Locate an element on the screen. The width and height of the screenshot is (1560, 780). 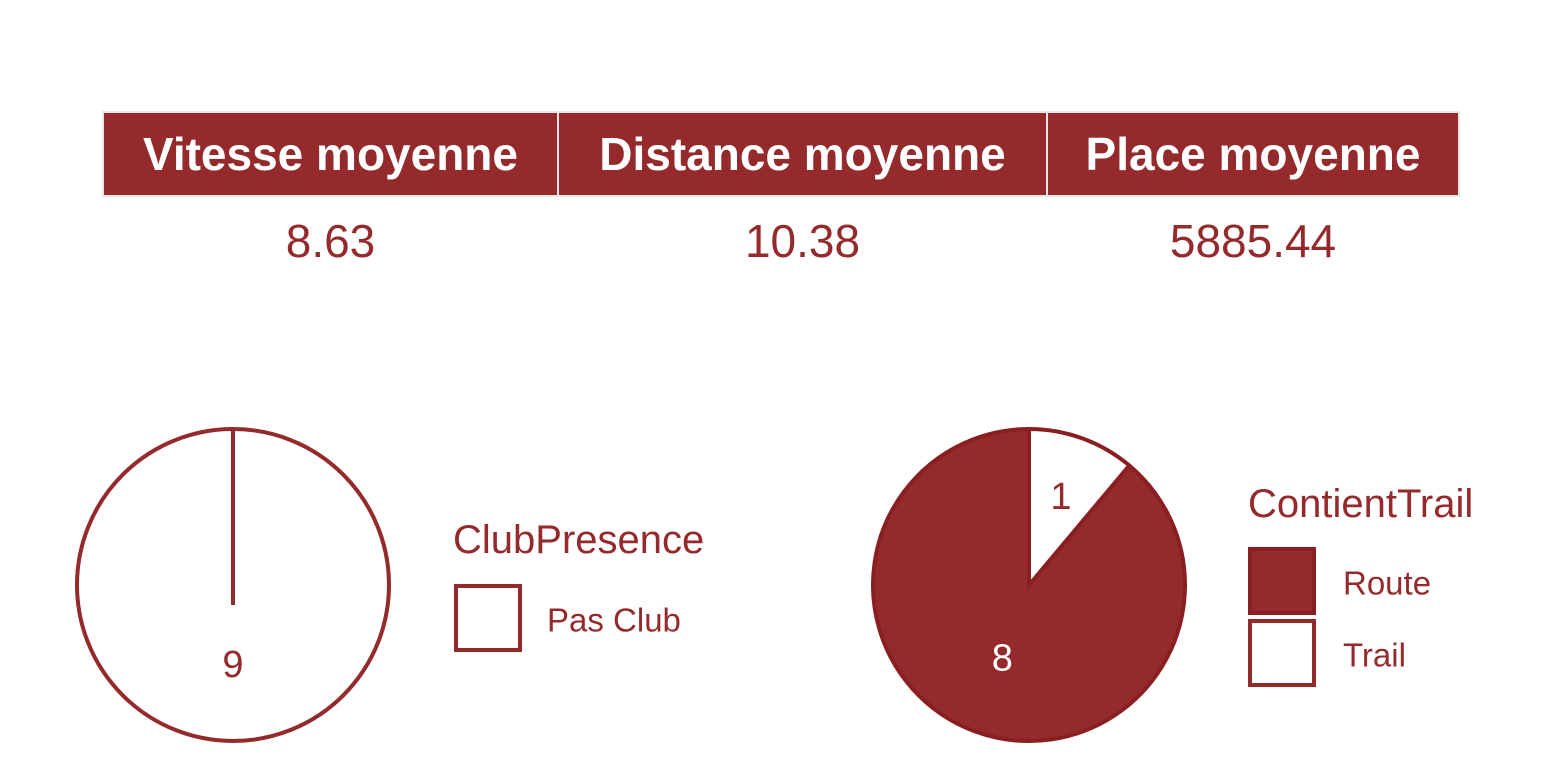
slice-label-route: 8 is located at coordinates (1002, 658).